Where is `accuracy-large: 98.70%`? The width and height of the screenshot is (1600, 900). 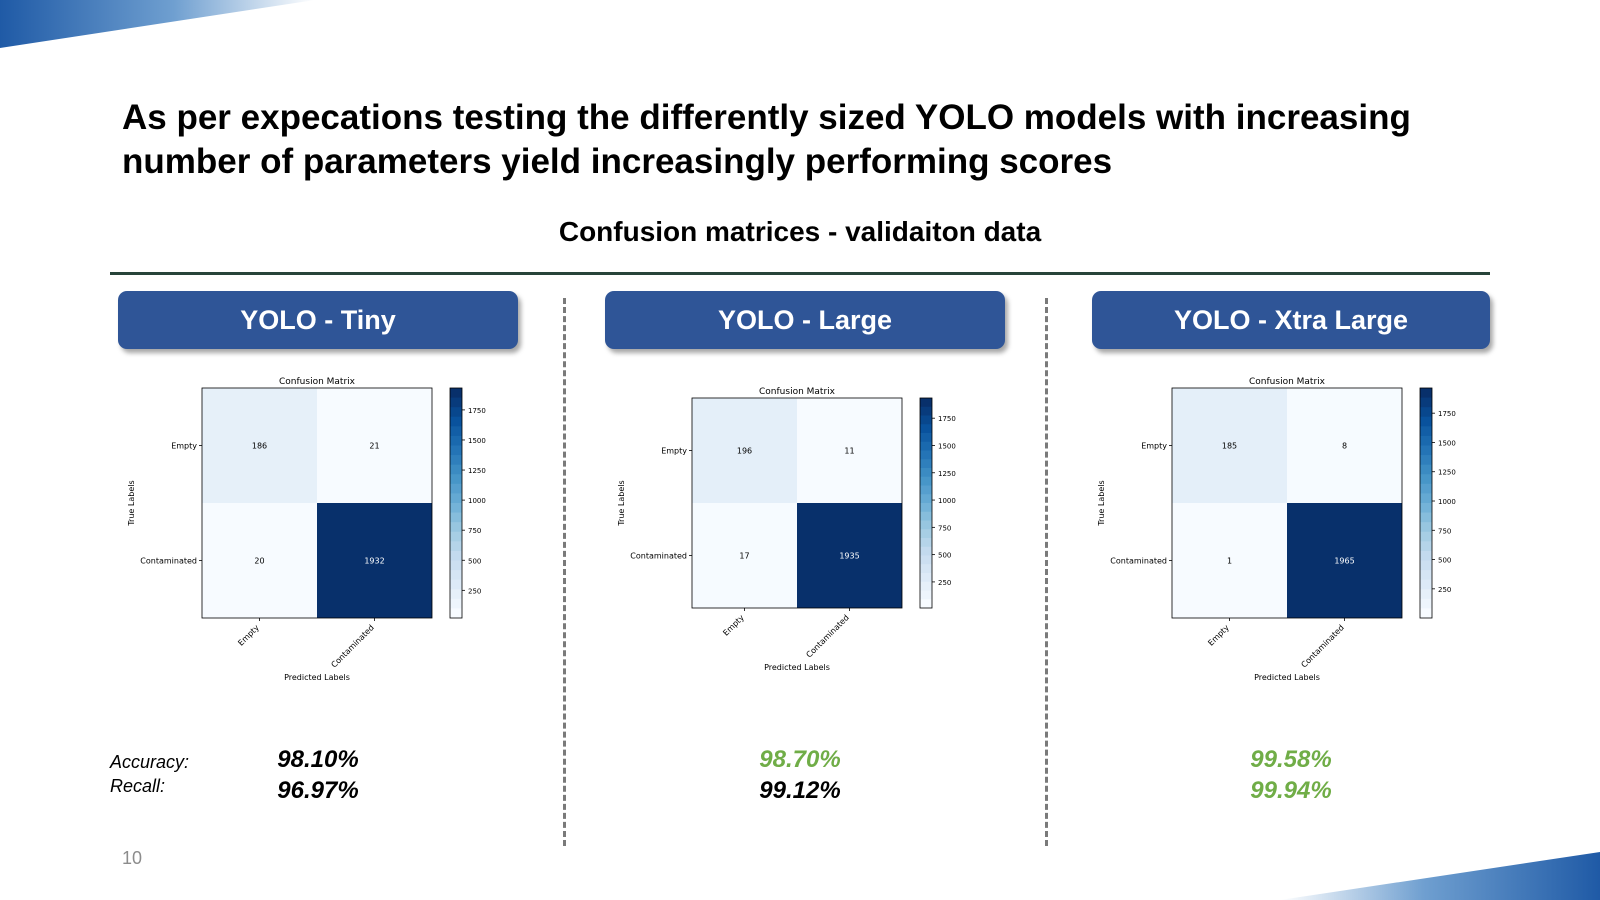 accuracy-large: 98.70% is located at coordinates (800, 759).